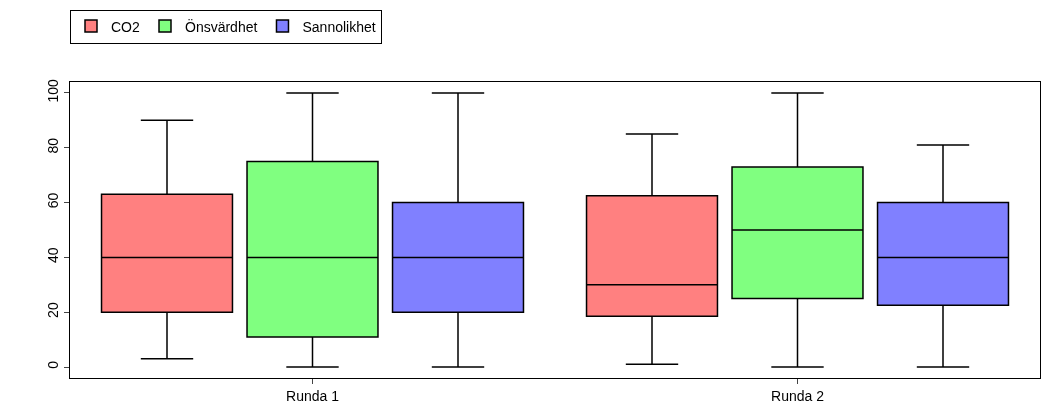  Describe the element at coordinates (798, 395) in the screenshot. I see `x-tick-label: Runda 2` at that location.